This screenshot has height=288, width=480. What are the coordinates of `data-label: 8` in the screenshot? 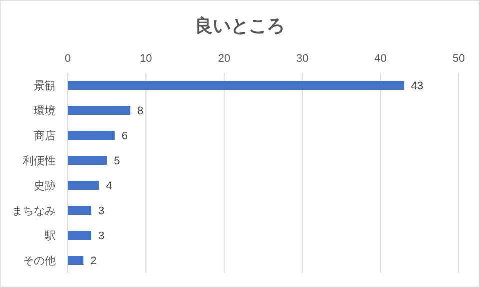 It's located at (141, 112).